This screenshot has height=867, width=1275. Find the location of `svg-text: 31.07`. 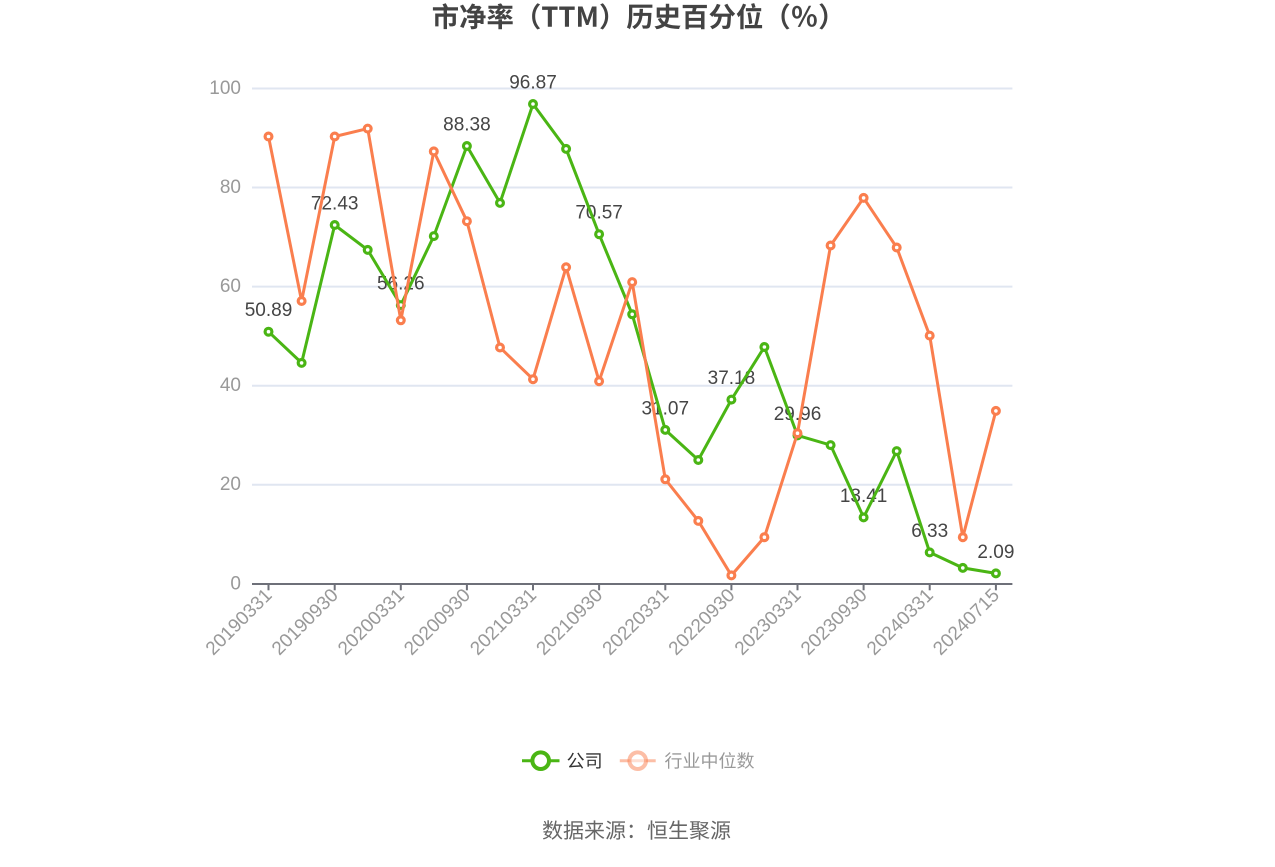

svg-text: 31.07 is located at coordinates (666, 408).